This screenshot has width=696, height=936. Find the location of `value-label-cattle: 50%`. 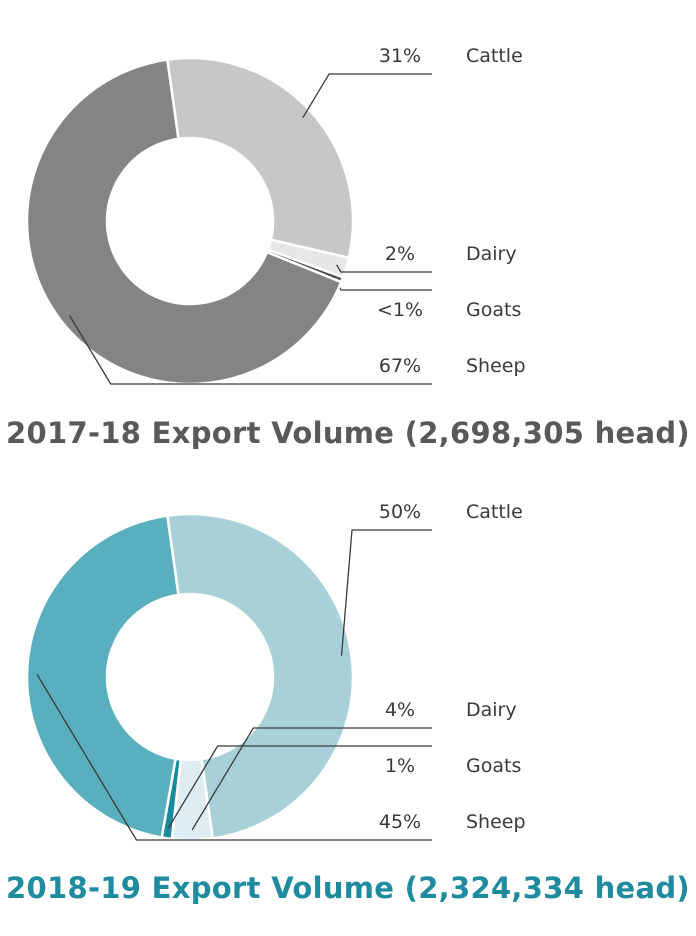

value-label-cattle: 50% is located at coordinates (400, 512).